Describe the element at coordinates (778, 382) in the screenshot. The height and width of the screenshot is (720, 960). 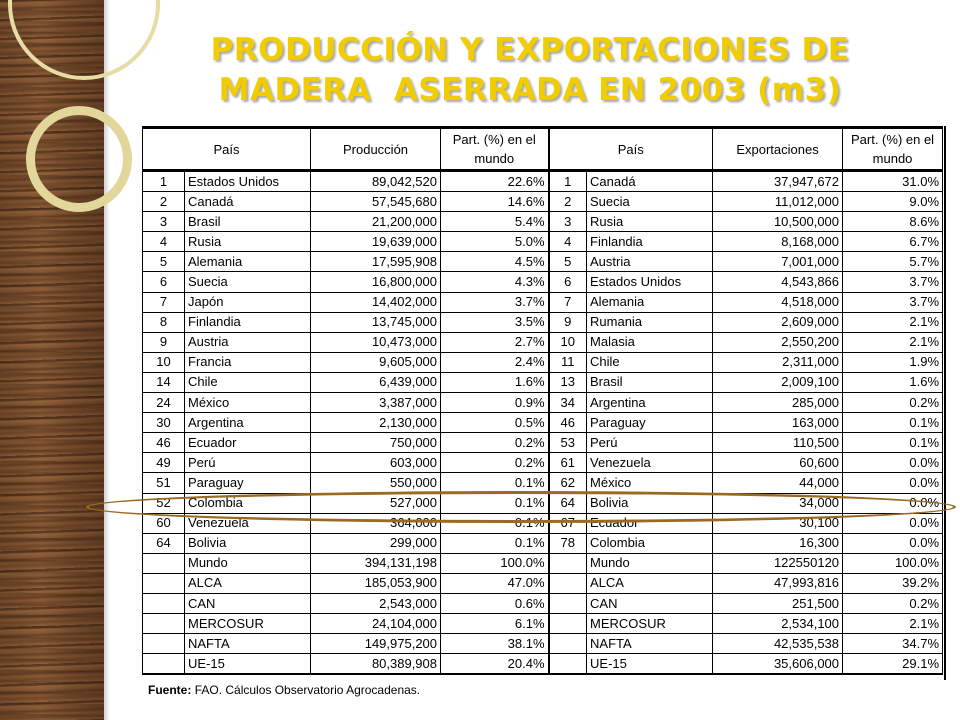
I see `exports-cell: 2,009,100` at that location.